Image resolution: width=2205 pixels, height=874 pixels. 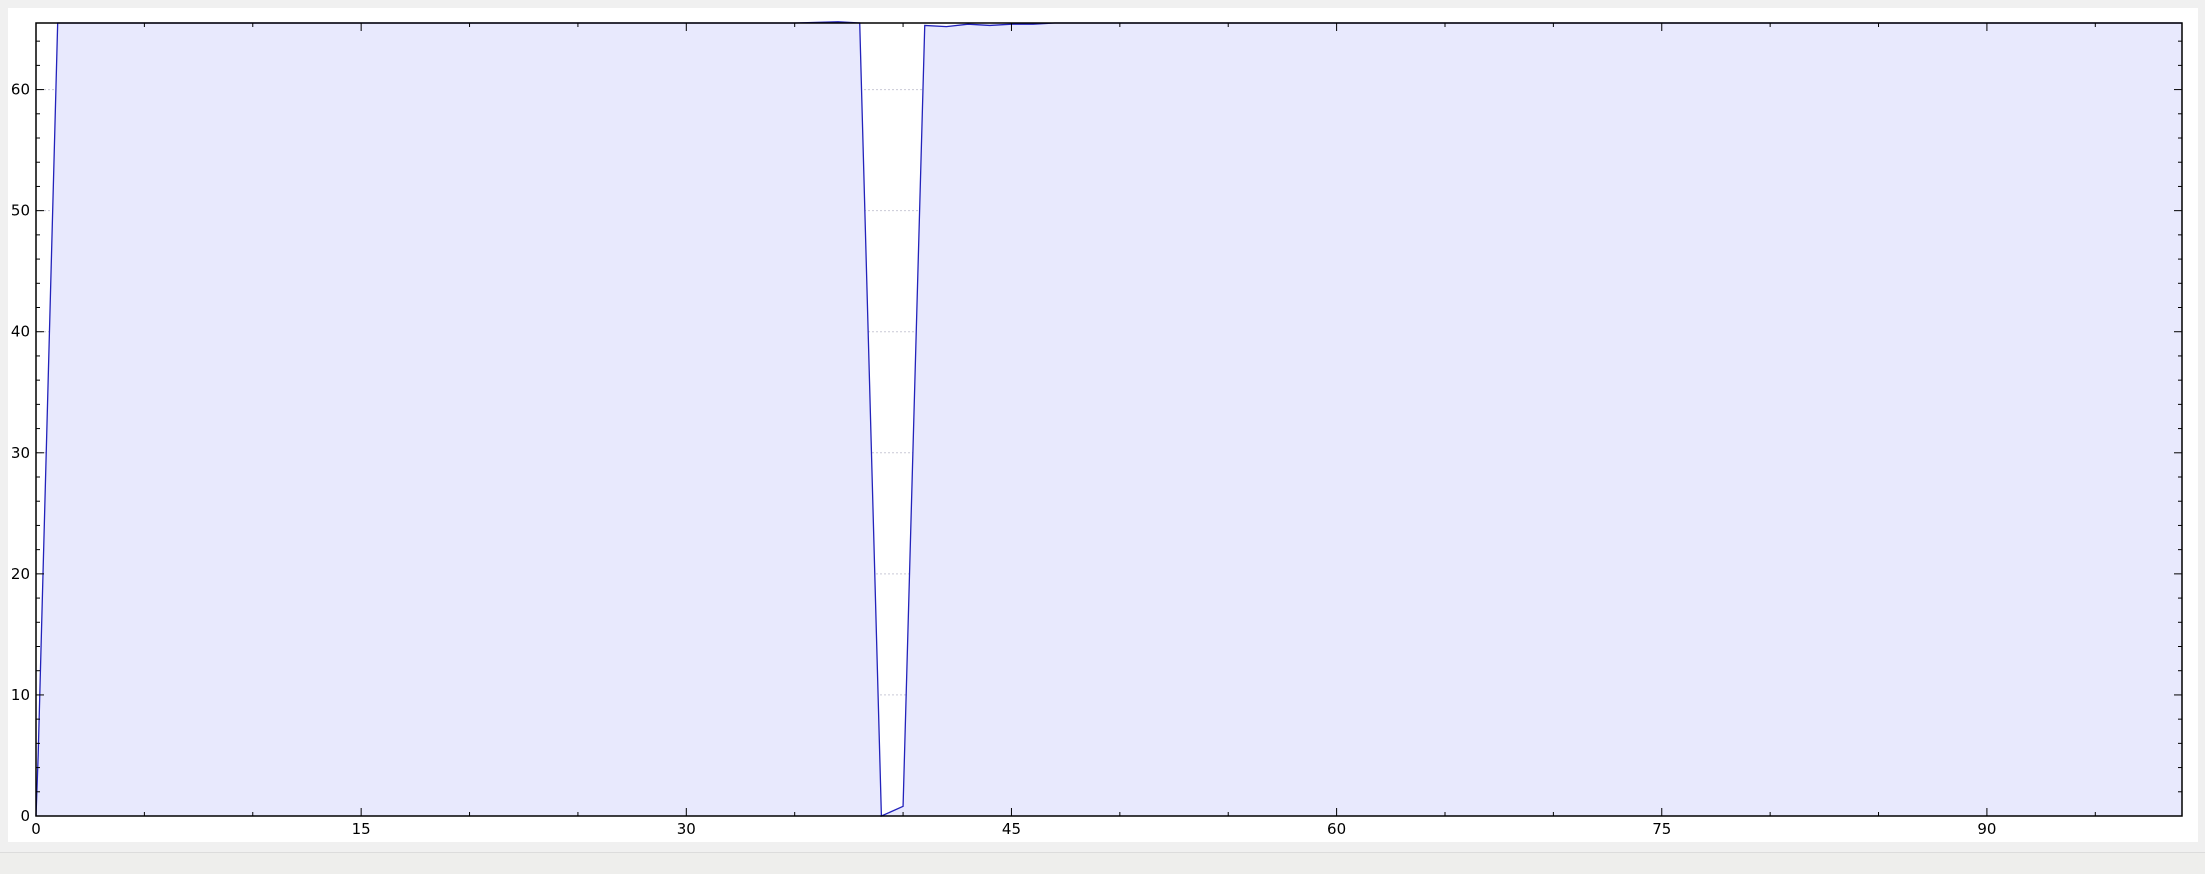 What do you see at coordinates (20, 453) in the screenshot?
I see `y-tick-label: 30` at bounding box center [20, 453].